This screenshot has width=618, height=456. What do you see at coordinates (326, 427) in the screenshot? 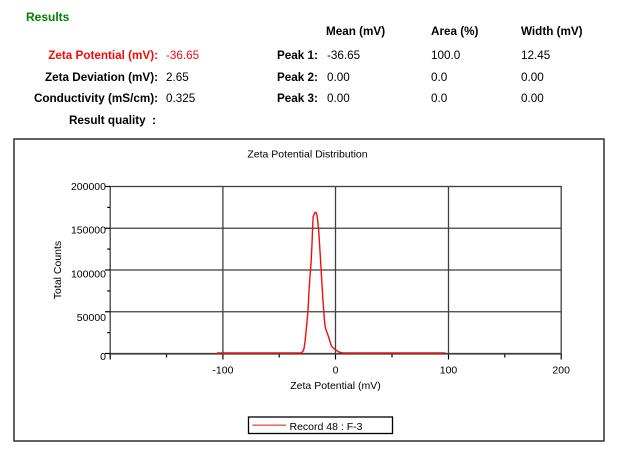
I see `svg-text: Record 48 : F-3` at bounding box center [326, 427].